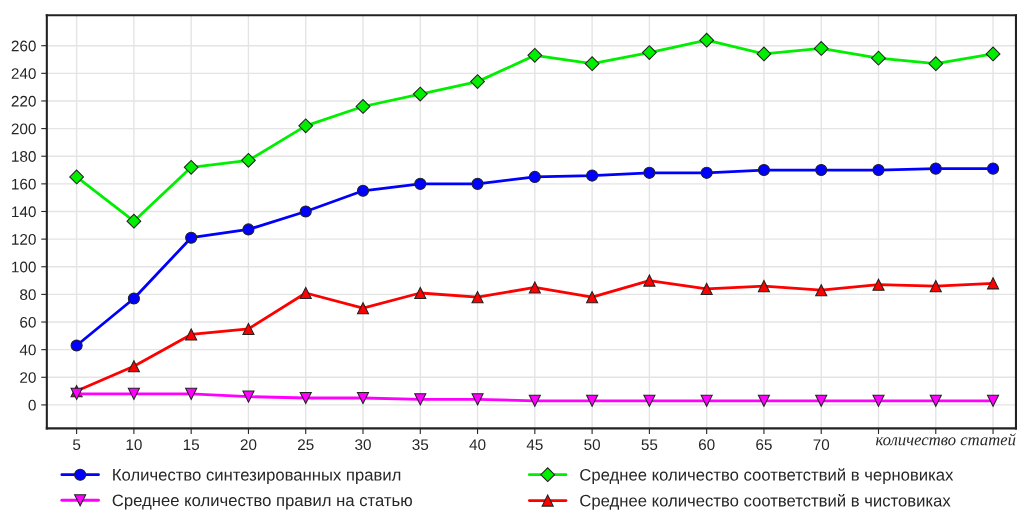 This screenshot has height=510, width=1018. I want to click on x-tick-label: 10, so click(134, 445).